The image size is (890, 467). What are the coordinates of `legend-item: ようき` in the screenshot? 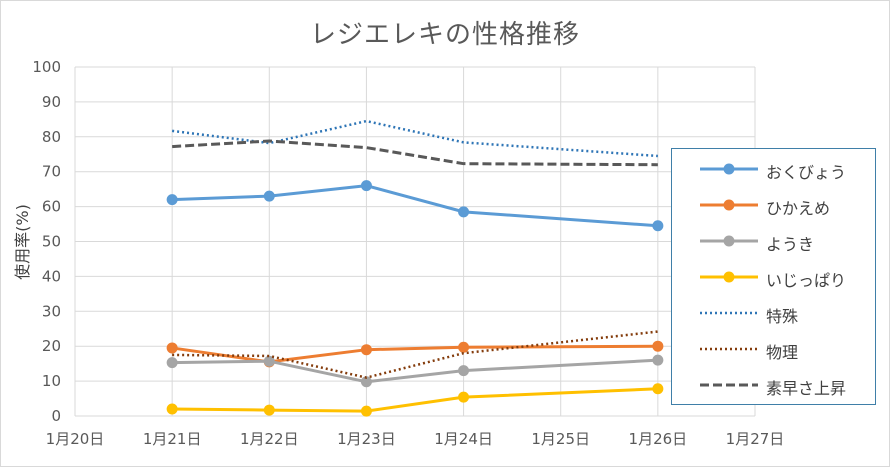 It's located at (774, 241).